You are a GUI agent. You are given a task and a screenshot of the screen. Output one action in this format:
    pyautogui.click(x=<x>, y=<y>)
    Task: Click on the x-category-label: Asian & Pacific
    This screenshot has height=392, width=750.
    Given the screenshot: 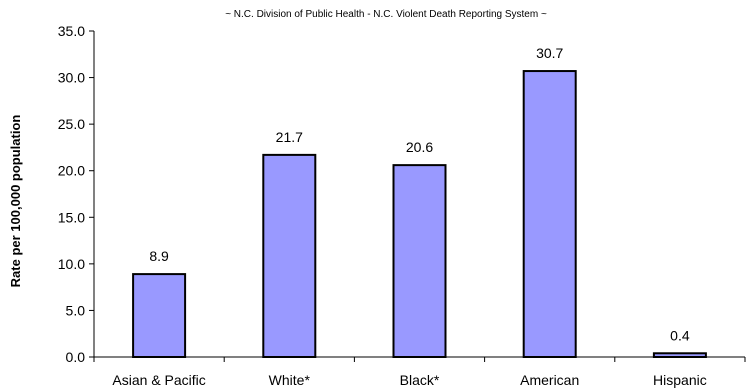 What is the action you would take?
    pyautogui.click(x=158, y=380)
    